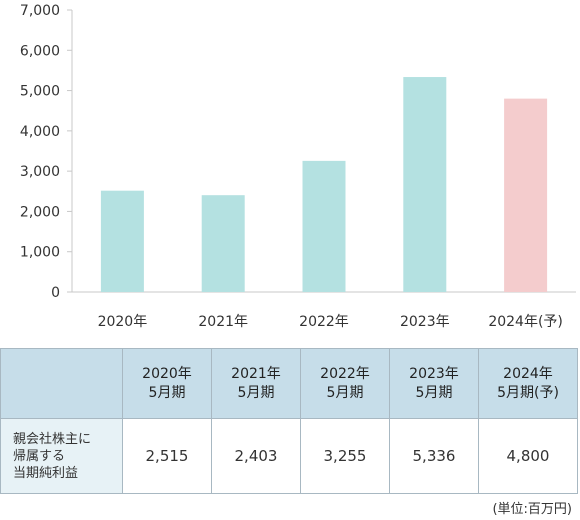 Image resolution: width=580 pixels, height=520 pixels. Describe the element at coordinates (532, 509) in the screenshot. I see `unit-note: (単位:百万円)` at that location.